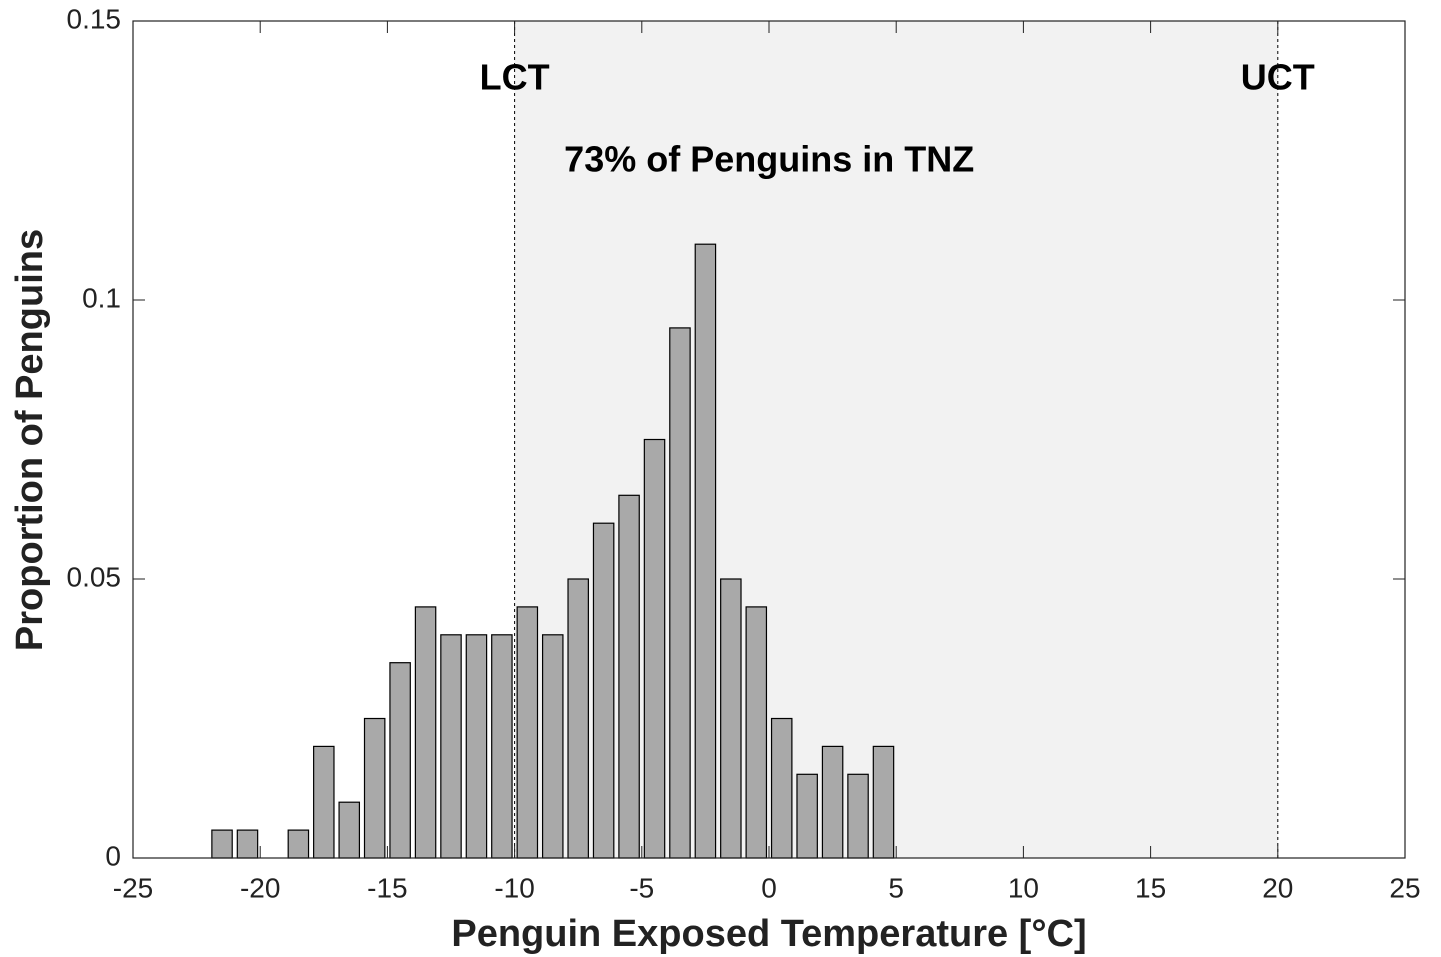 This screenshot has width=1441, height=957. I want to click on y-tick-label: 0.05, so click(94, 576).